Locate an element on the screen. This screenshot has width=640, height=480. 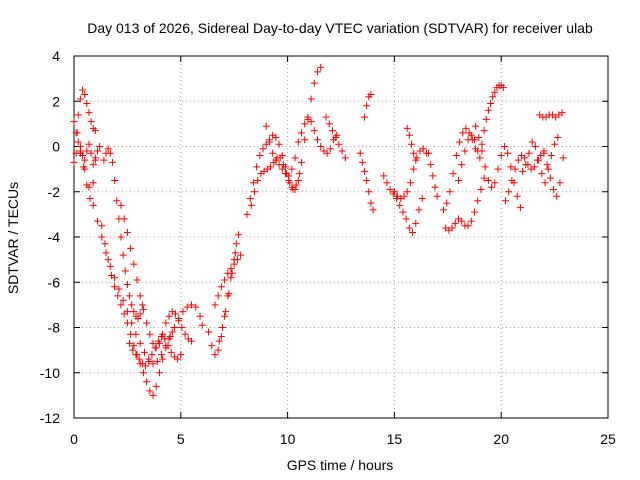
x-tick-label: 20 is located at coordinates (501, 439).